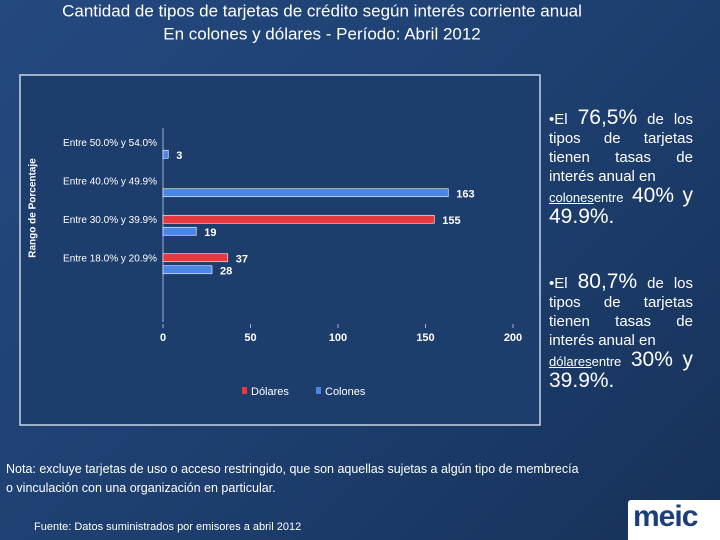 Image resolution: width=720 pixels, height=540 pixels. Describe the element at coordinates (607, 281) in the screenshot. I see `side-note-text: 80,7%` at that location.